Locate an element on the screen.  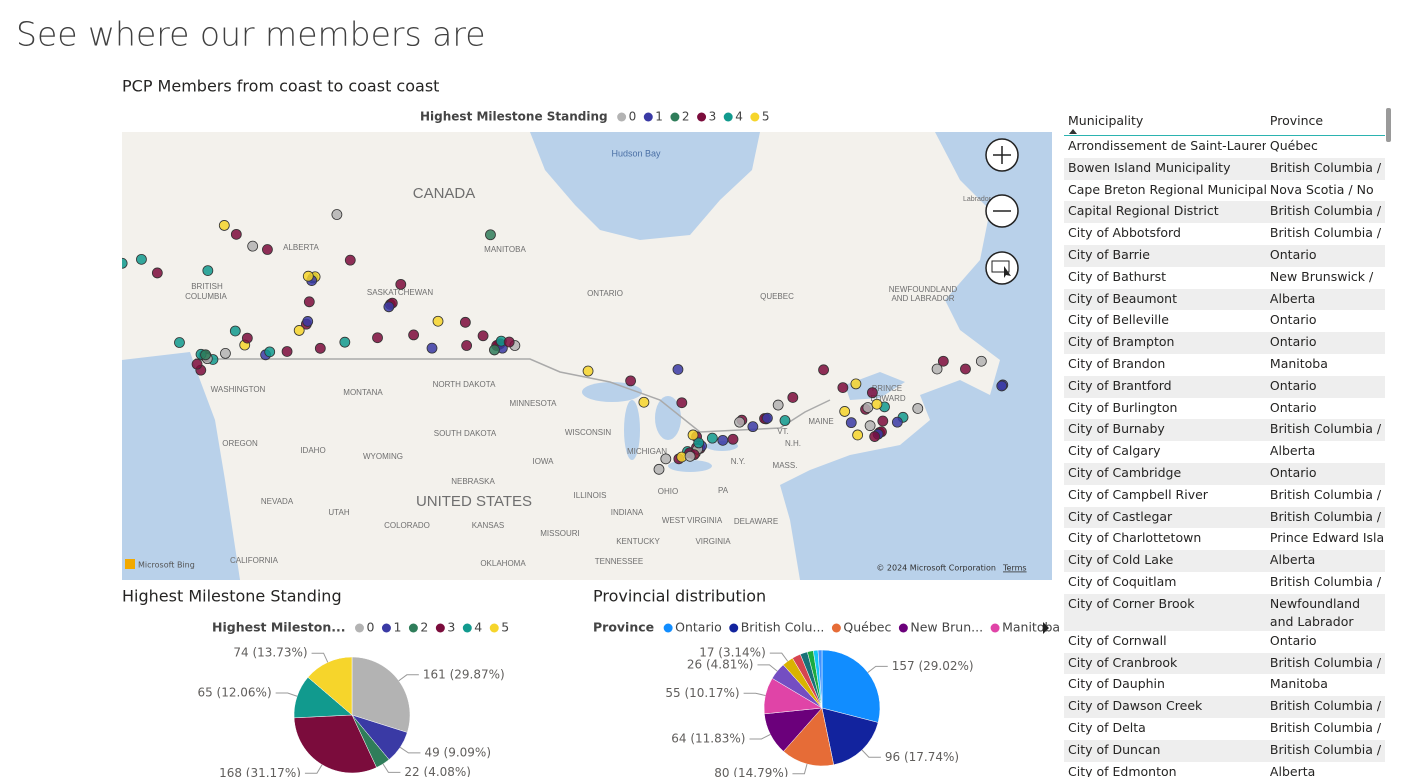
map-label: CANADA is located at coordinates (444, 193).